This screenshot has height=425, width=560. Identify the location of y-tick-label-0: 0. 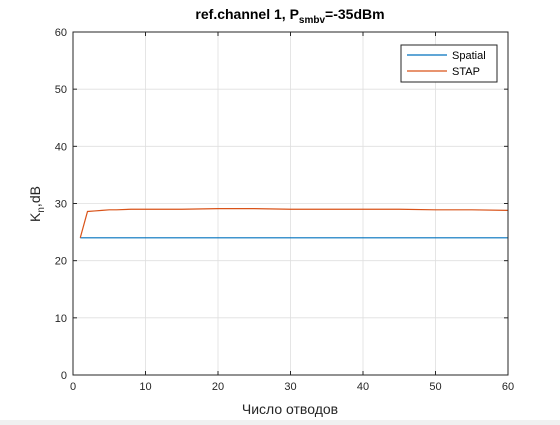
(64, 376).